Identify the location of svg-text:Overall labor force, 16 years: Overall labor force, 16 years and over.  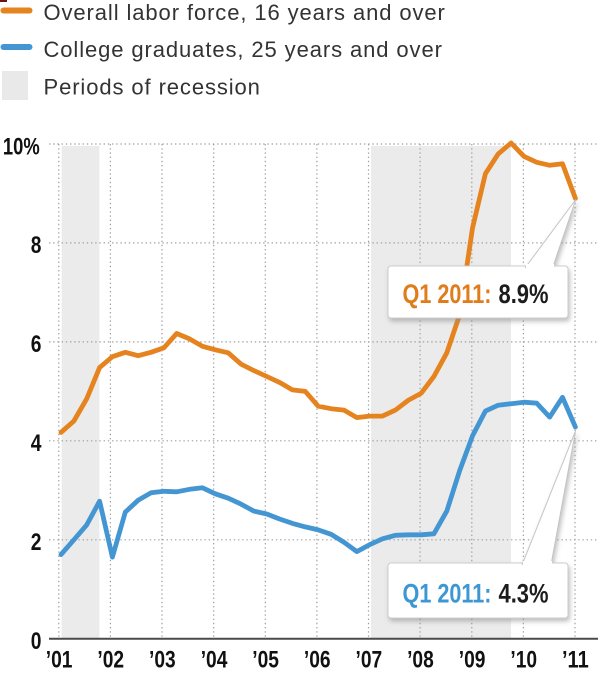
(245, 12).